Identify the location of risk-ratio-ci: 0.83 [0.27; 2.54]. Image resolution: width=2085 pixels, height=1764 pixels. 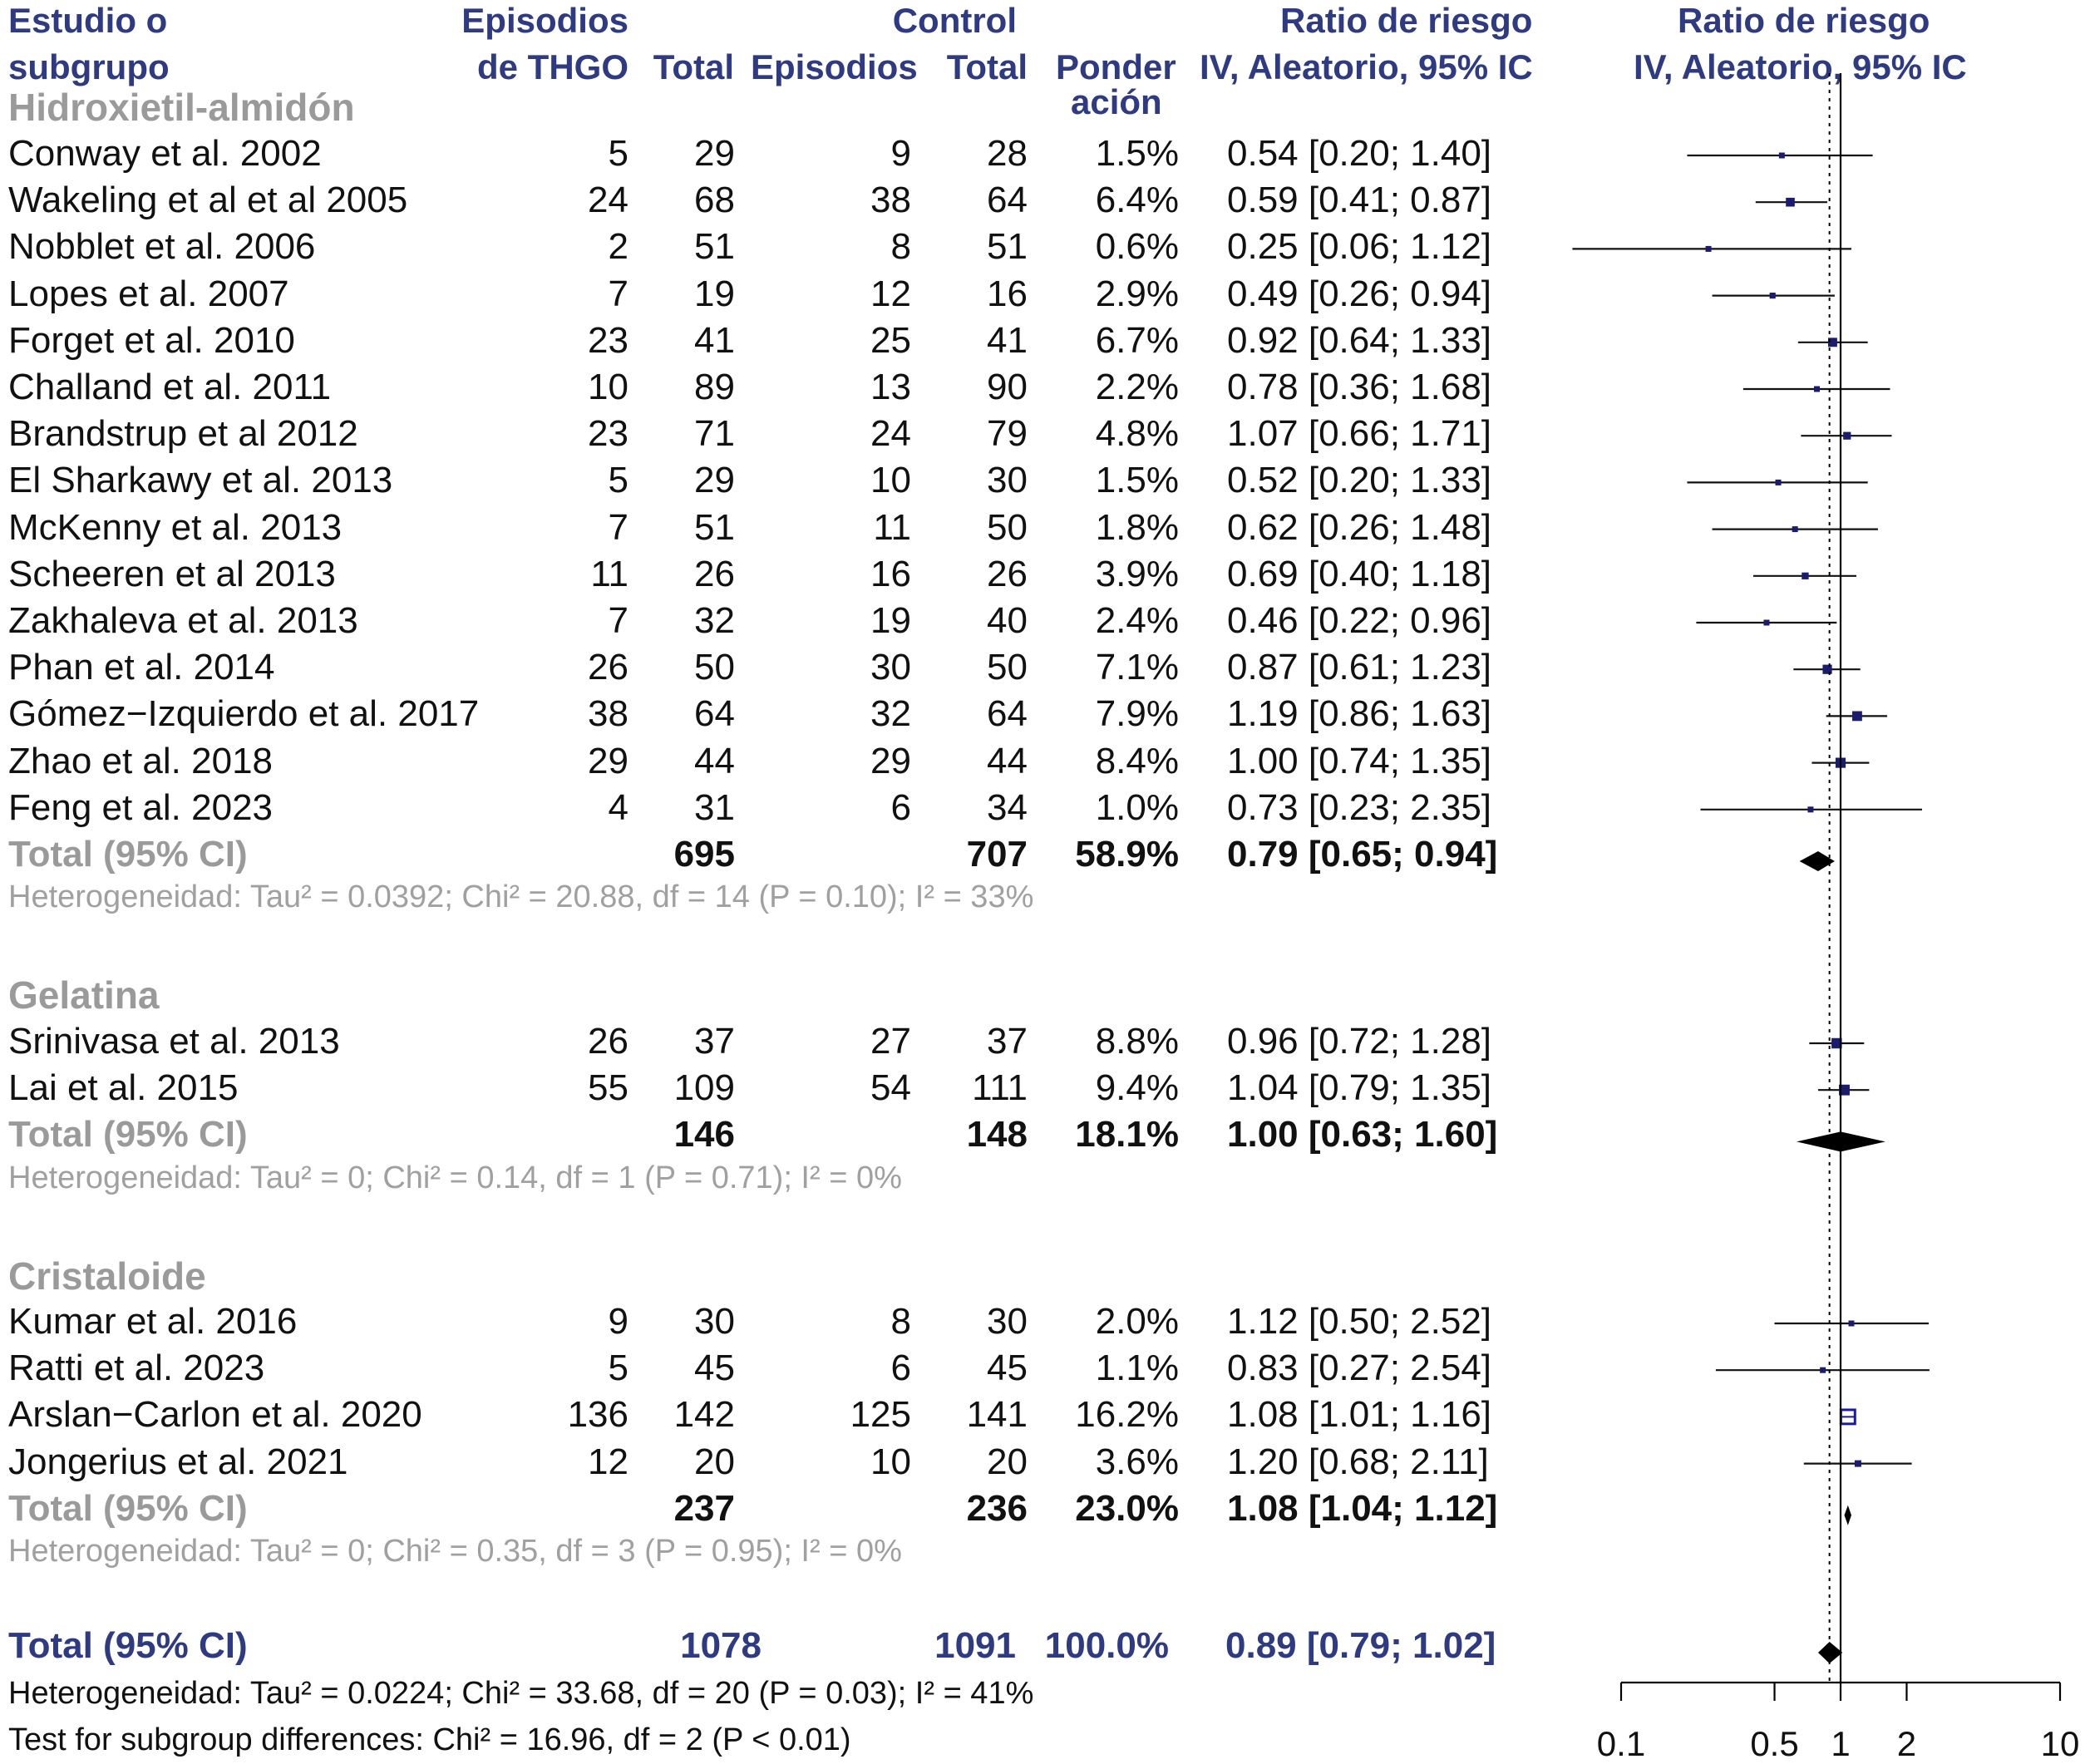
(1359, 1368).